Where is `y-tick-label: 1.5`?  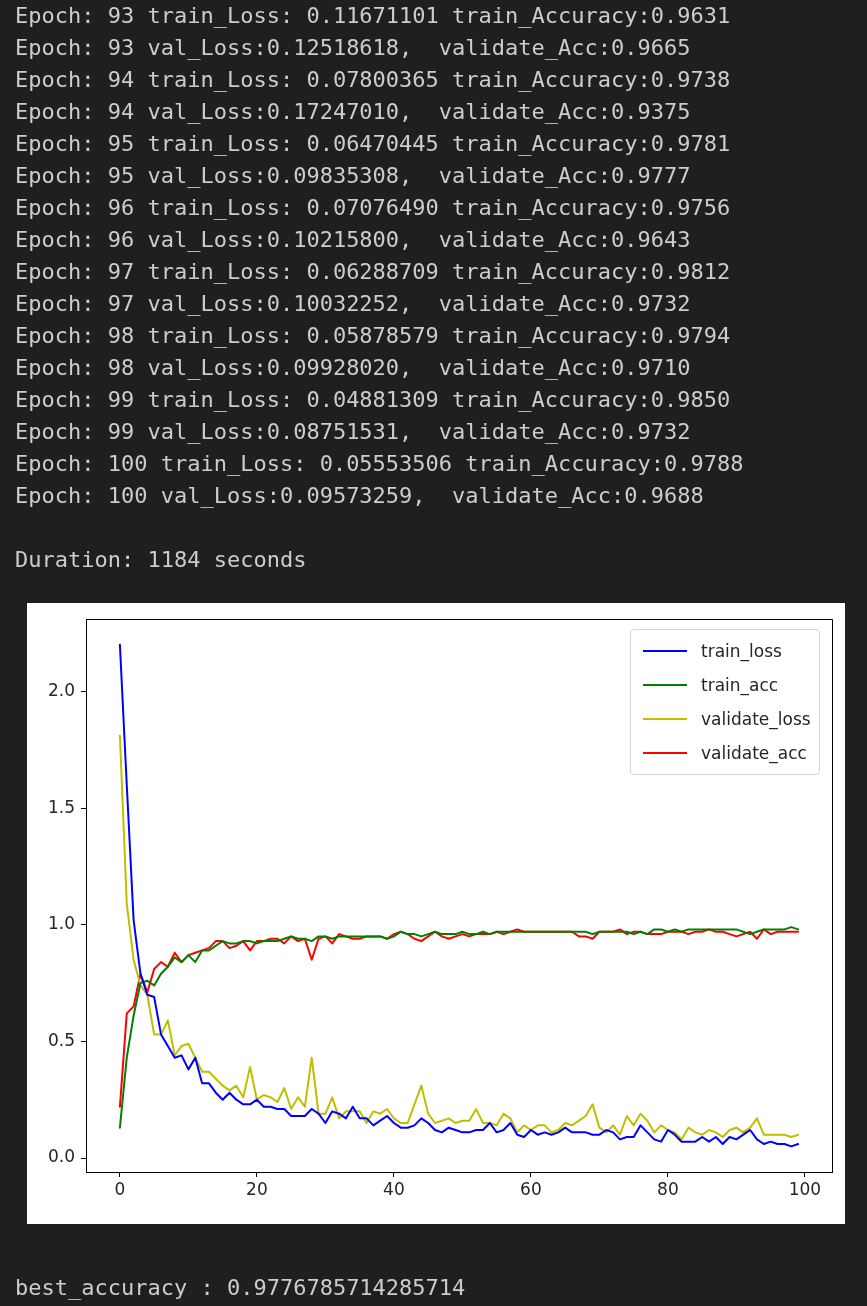
y-tick-label: 1.5 is located at coordinates (61, 806).